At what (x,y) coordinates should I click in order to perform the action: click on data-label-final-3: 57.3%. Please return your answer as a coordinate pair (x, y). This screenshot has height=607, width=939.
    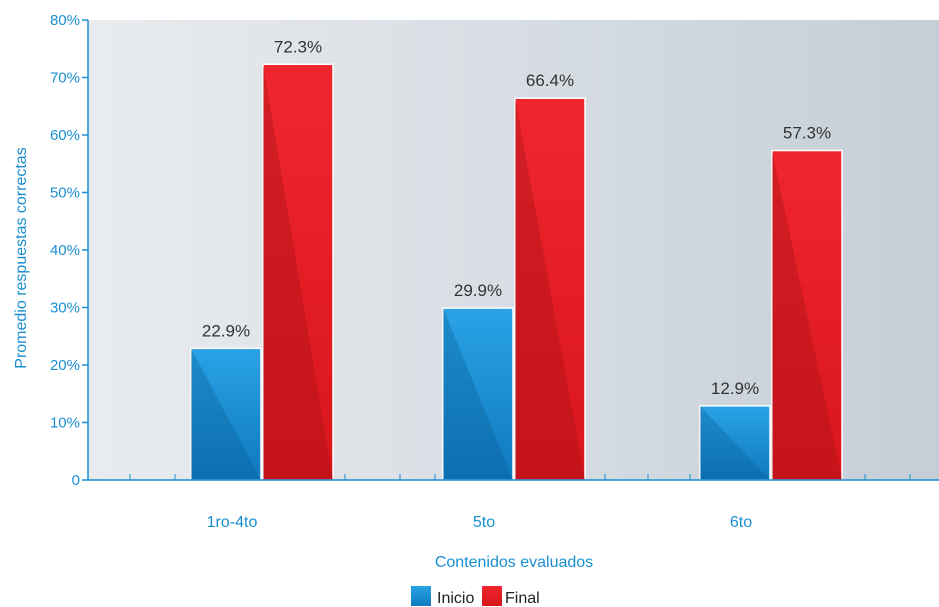
    Looking at the image, I should click on (807, 133).